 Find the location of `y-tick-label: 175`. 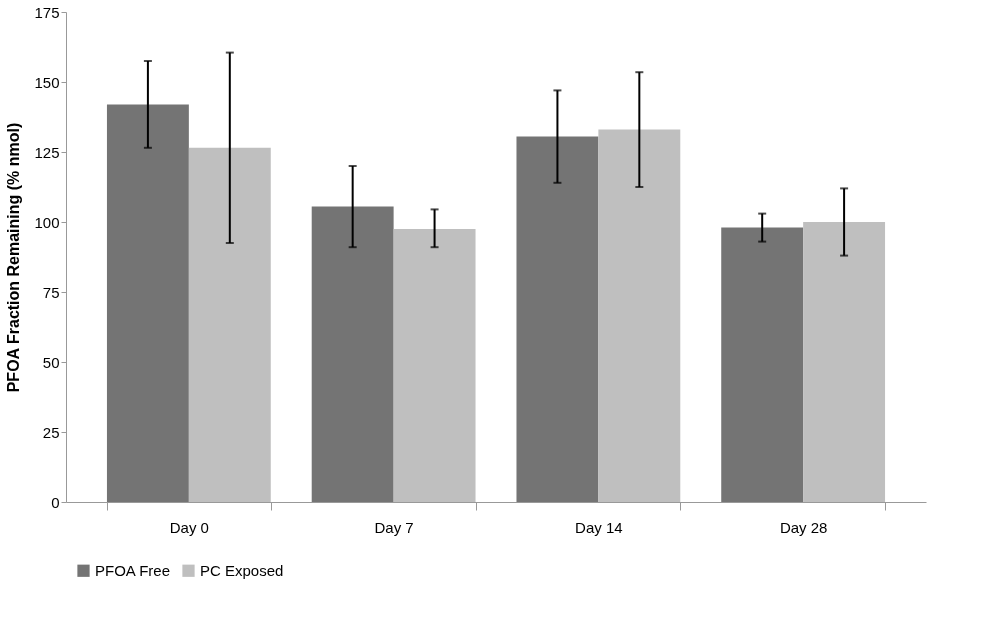

y-tick-label: 175 is located at coordinates (47, 12).